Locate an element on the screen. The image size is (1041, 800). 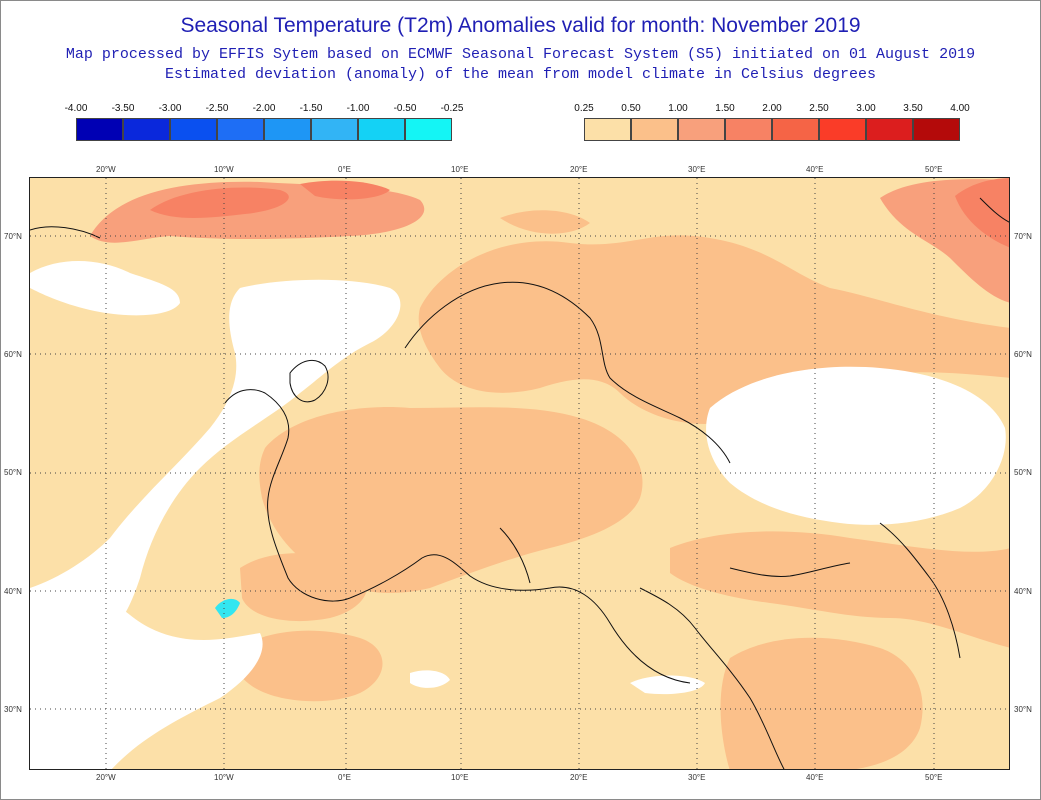
legend-label: -3.50 is located at coordinates (123, 108).